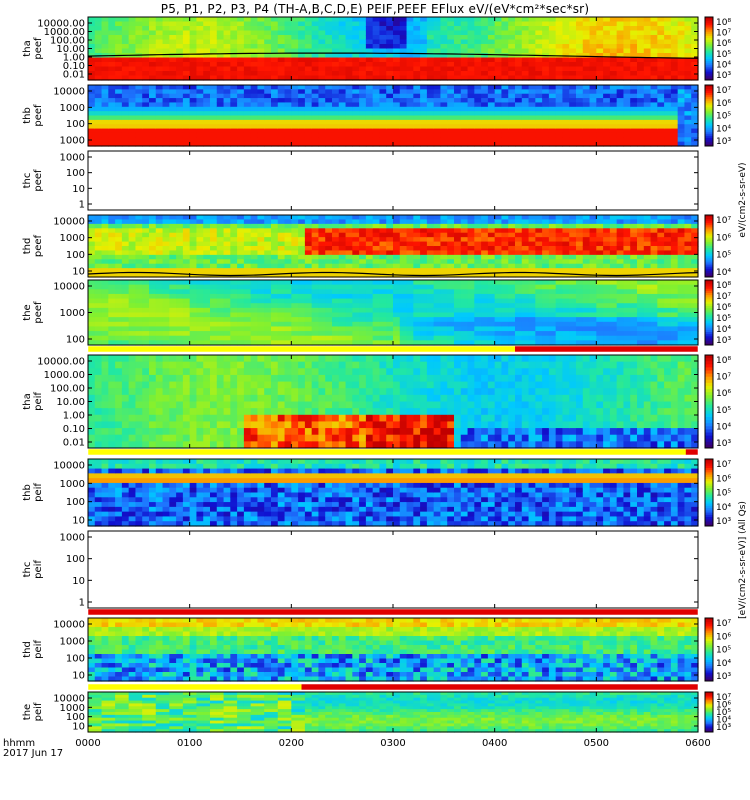 The height and width of the screenshot is (800, 750). I want to click on y-tick-label: 10000.00, so click(61, 362).